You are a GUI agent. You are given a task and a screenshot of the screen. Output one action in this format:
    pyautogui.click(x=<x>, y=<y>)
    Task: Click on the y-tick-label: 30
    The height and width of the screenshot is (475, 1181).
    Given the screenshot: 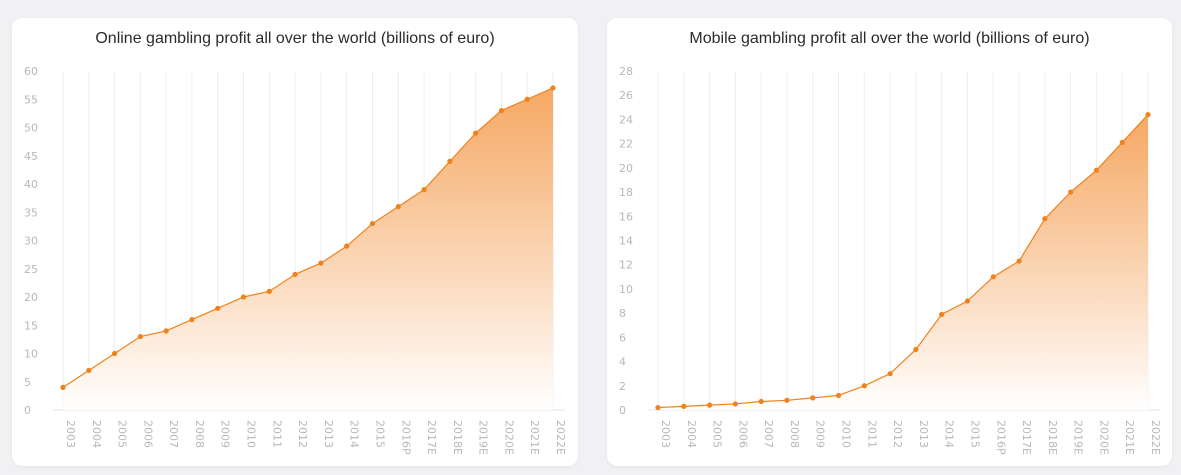 What is the action you would take?
    pyautogui.click(x=31, y=241)
    